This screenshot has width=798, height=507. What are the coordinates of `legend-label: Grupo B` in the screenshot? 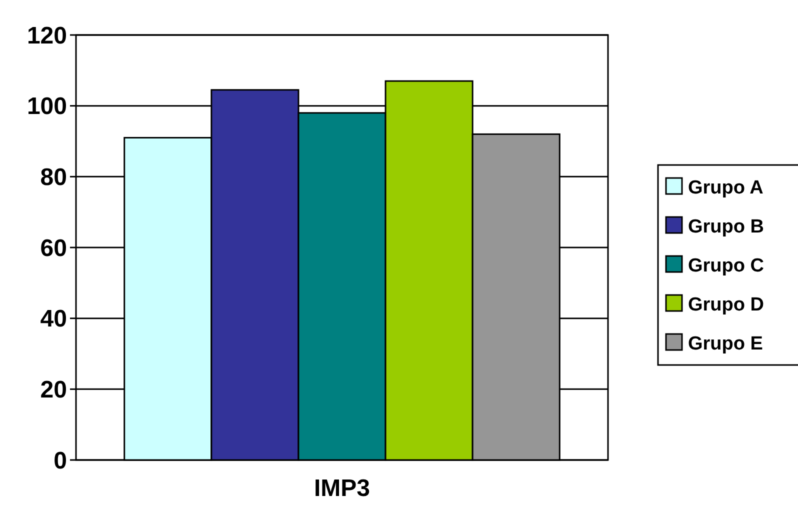 It's located at (726, 227).